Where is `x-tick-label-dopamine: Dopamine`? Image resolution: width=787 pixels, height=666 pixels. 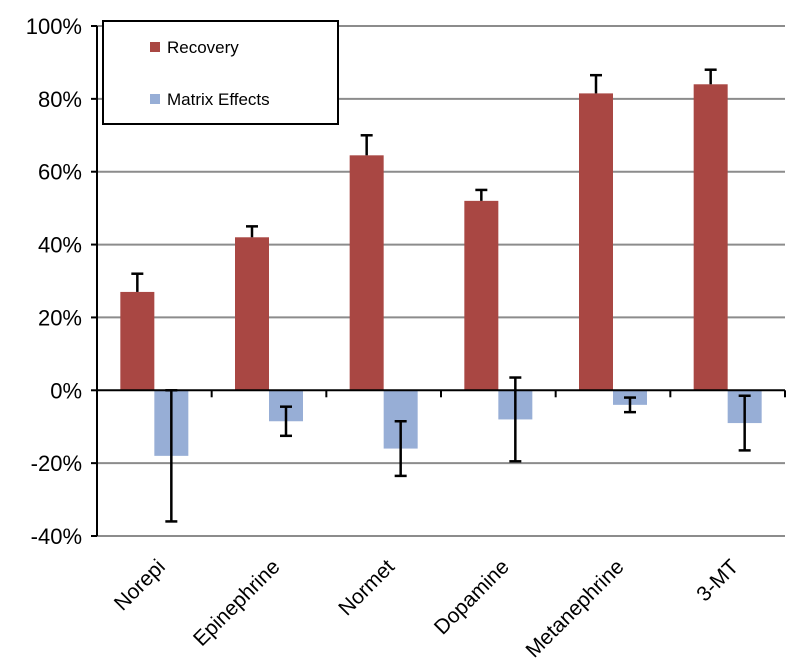 x-tick-label-dopamine: Dopamine is located at coordinates (472, 597).